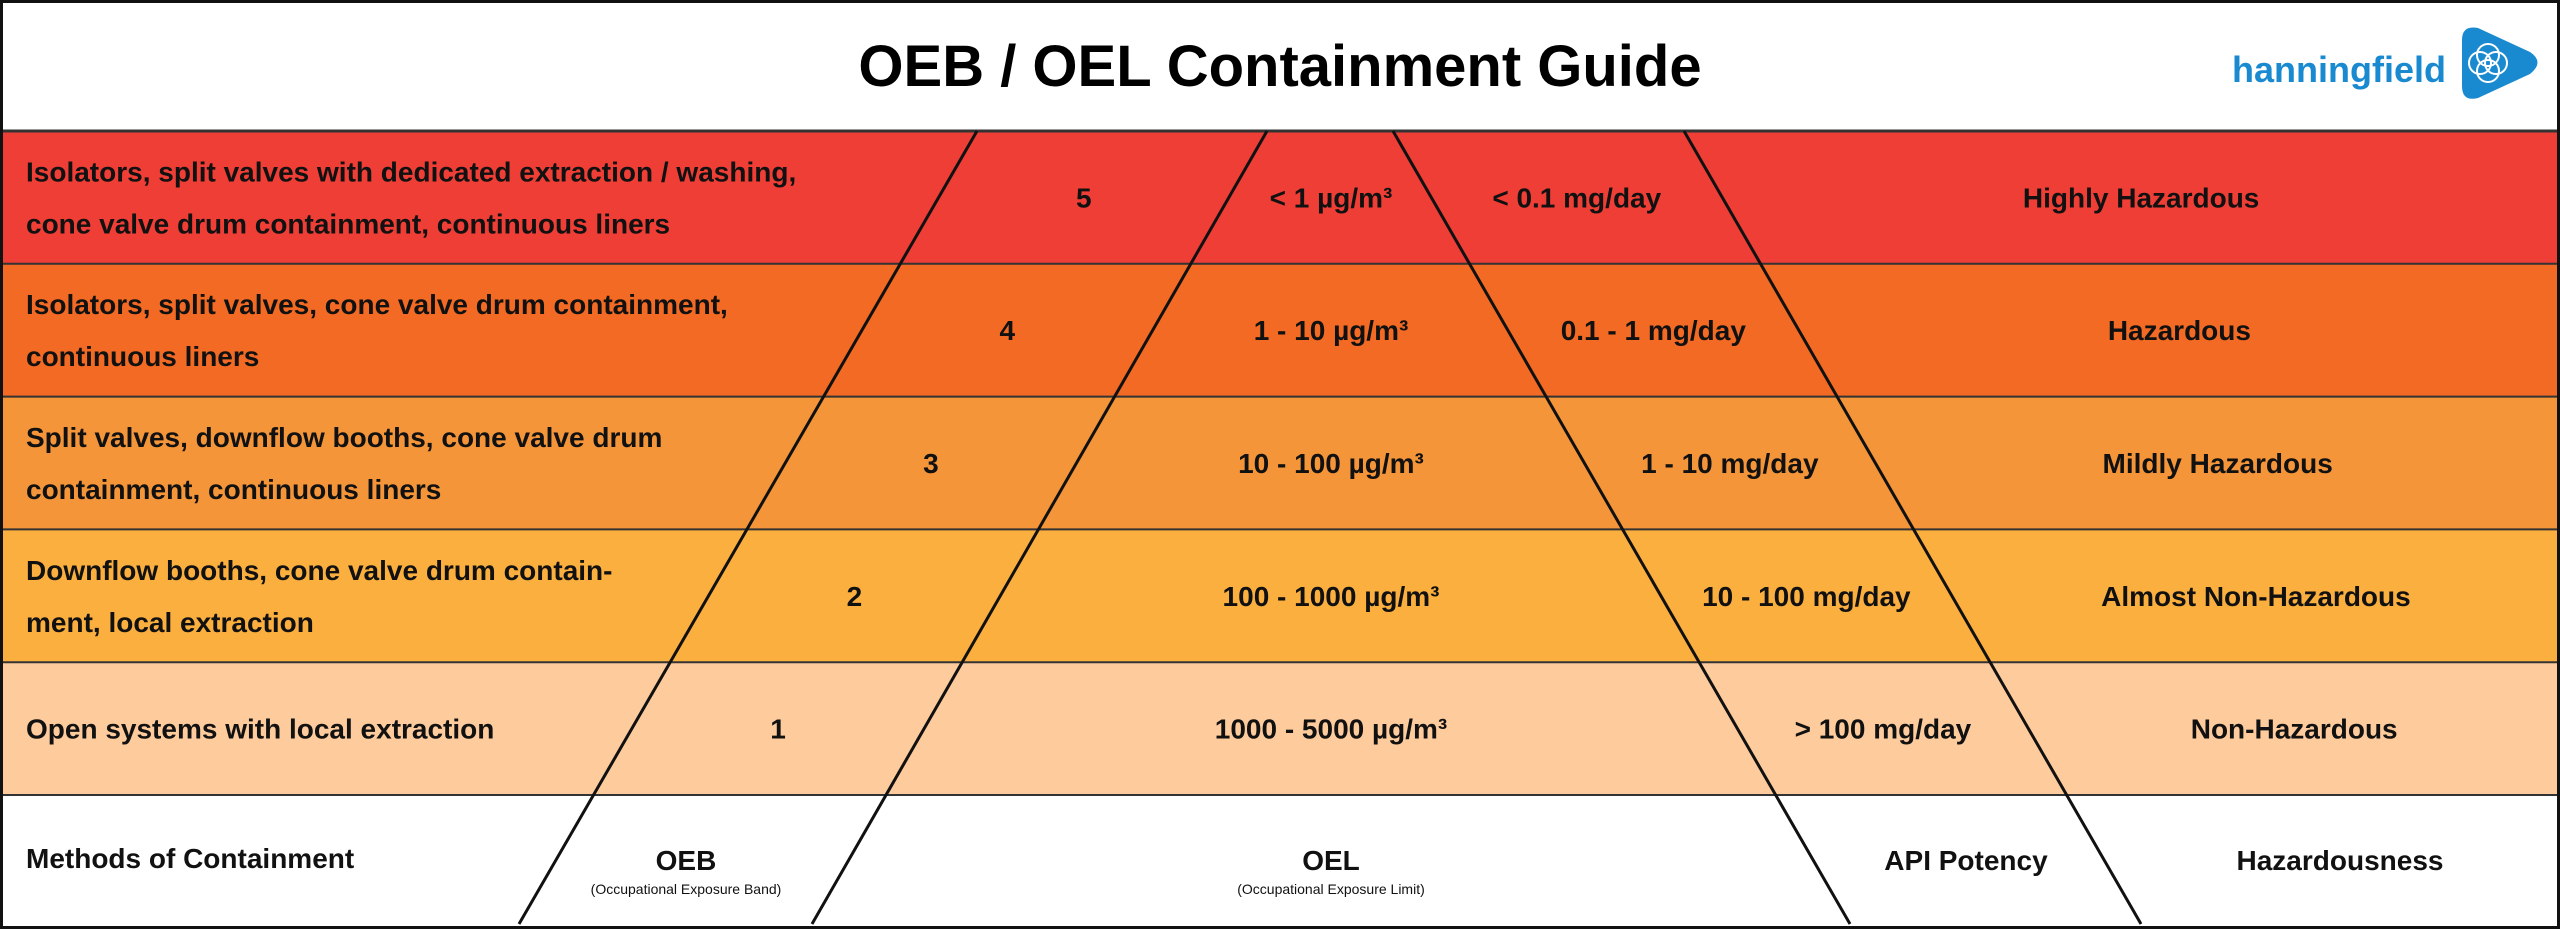 The image size is (2560, 929). I want to click on oeb-value: 4, so click(1008, 330).